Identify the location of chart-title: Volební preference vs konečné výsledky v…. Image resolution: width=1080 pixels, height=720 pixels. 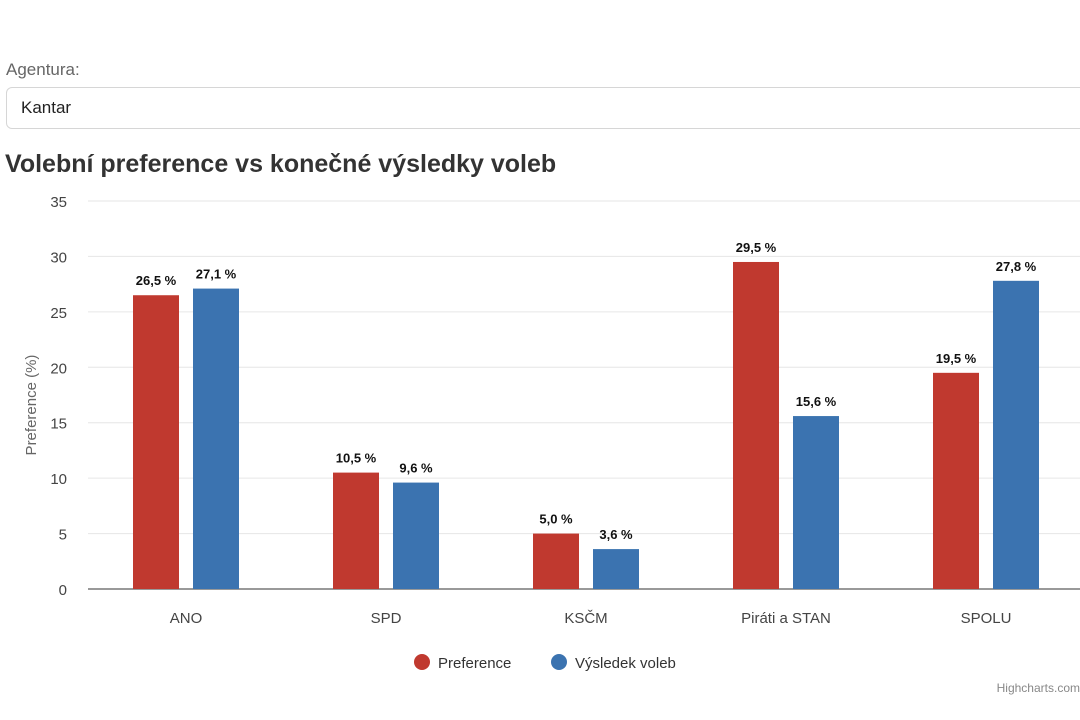
(281, 164).